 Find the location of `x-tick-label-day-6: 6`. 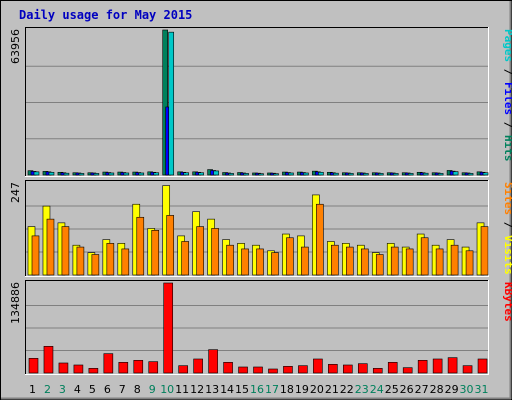

x-tick-label-day-6: 6 is located at coordinates (107, 389).